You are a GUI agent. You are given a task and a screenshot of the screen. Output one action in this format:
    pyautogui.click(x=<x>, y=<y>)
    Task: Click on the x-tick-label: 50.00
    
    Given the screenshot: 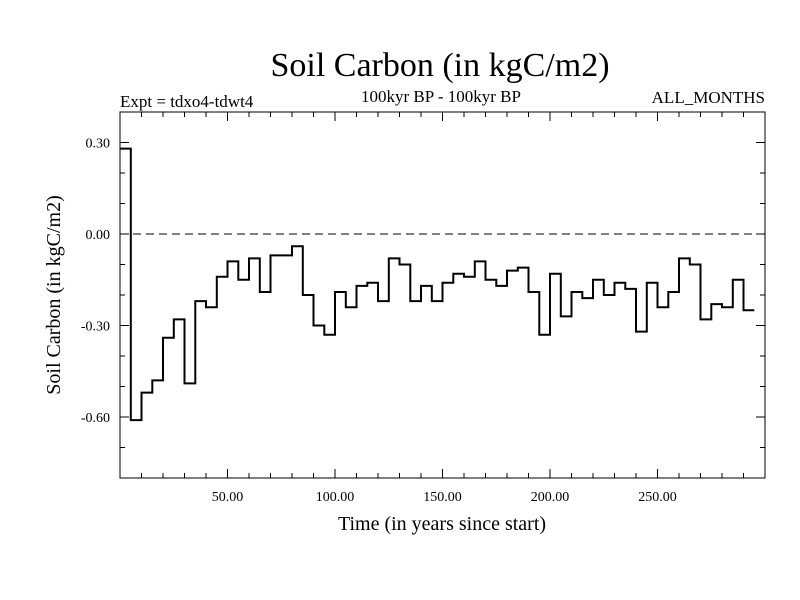 What is the action you would take?
    pyautogui.click(x=228, y=497)
    